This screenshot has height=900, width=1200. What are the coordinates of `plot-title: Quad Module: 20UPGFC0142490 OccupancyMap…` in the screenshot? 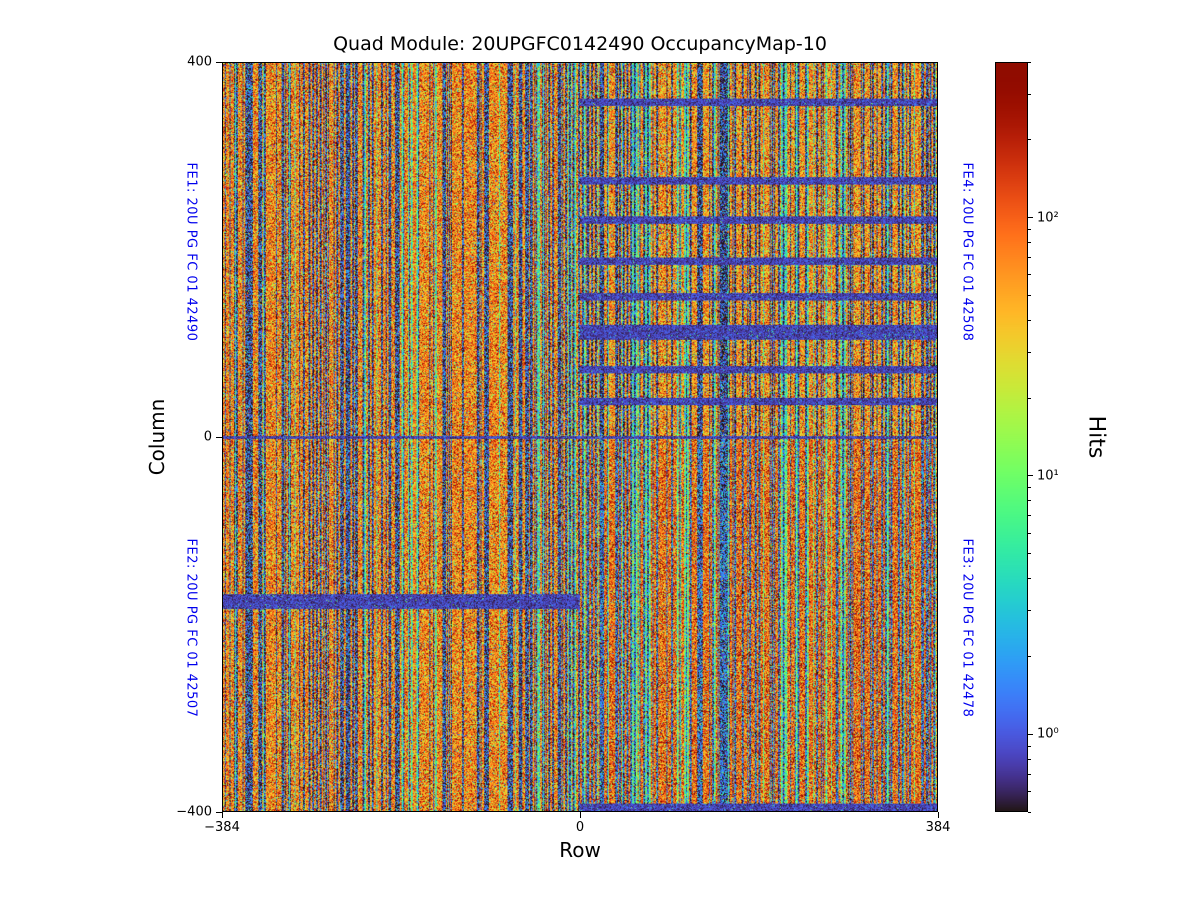 It's located at (580, 44).